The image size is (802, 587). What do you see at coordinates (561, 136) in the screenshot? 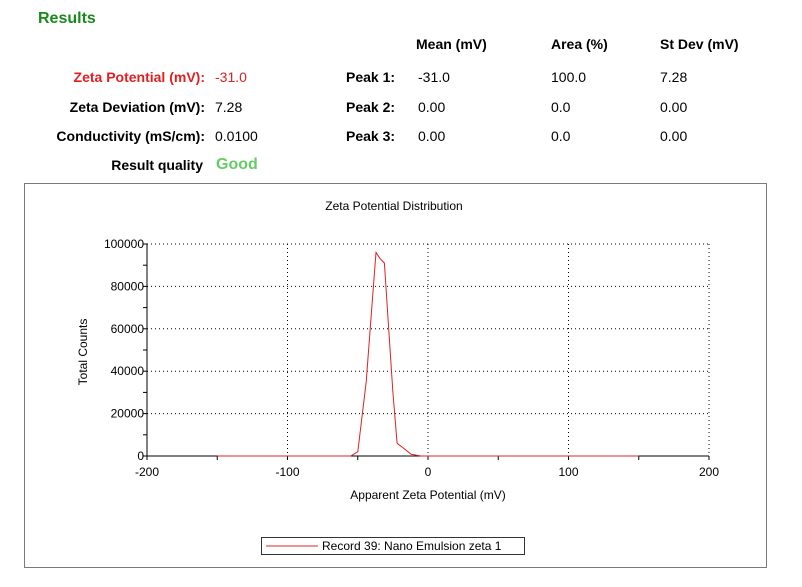
I see `peak-3-area: 0.0` at bounding box center [561, 136].